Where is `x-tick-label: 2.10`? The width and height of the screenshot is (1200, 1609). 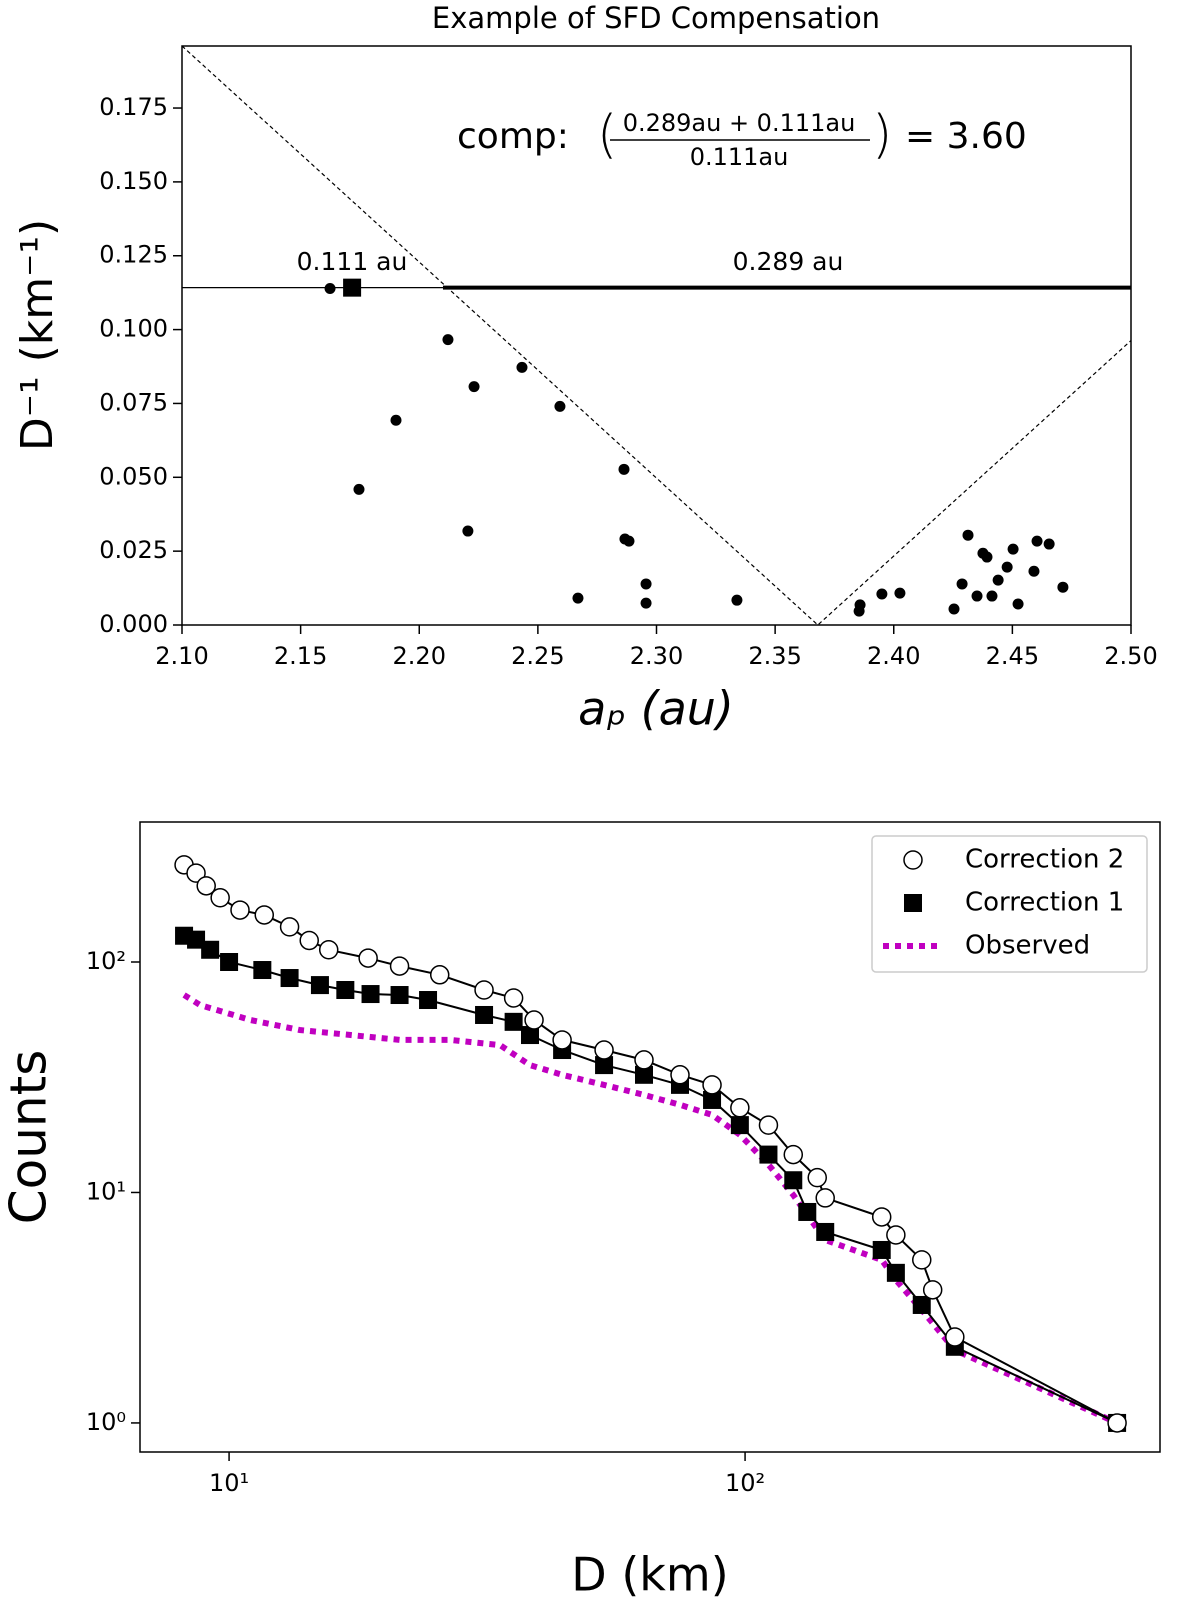
x-tick-label: 2.10 is located at coordinates (181, 656).